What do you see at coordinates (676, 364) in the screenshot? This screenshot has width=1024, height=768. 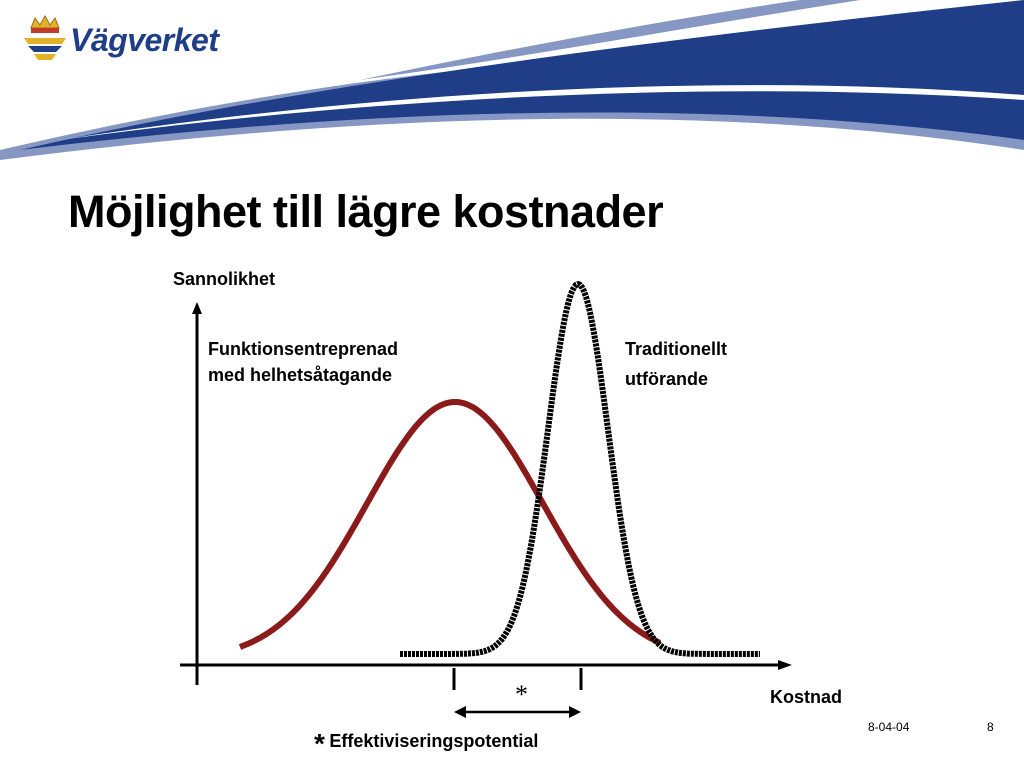 I see `curve-narrow-label: Traditionellt utförande` at bounding box center [676, 364].